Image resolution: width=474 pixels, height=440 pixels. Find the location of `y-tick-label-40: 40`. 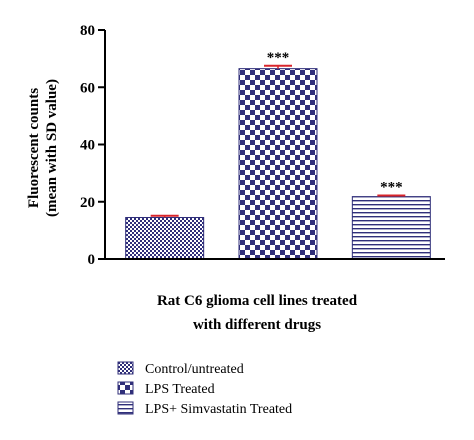

y-tick-label-40: 40 is located at coordinates (87, 146).